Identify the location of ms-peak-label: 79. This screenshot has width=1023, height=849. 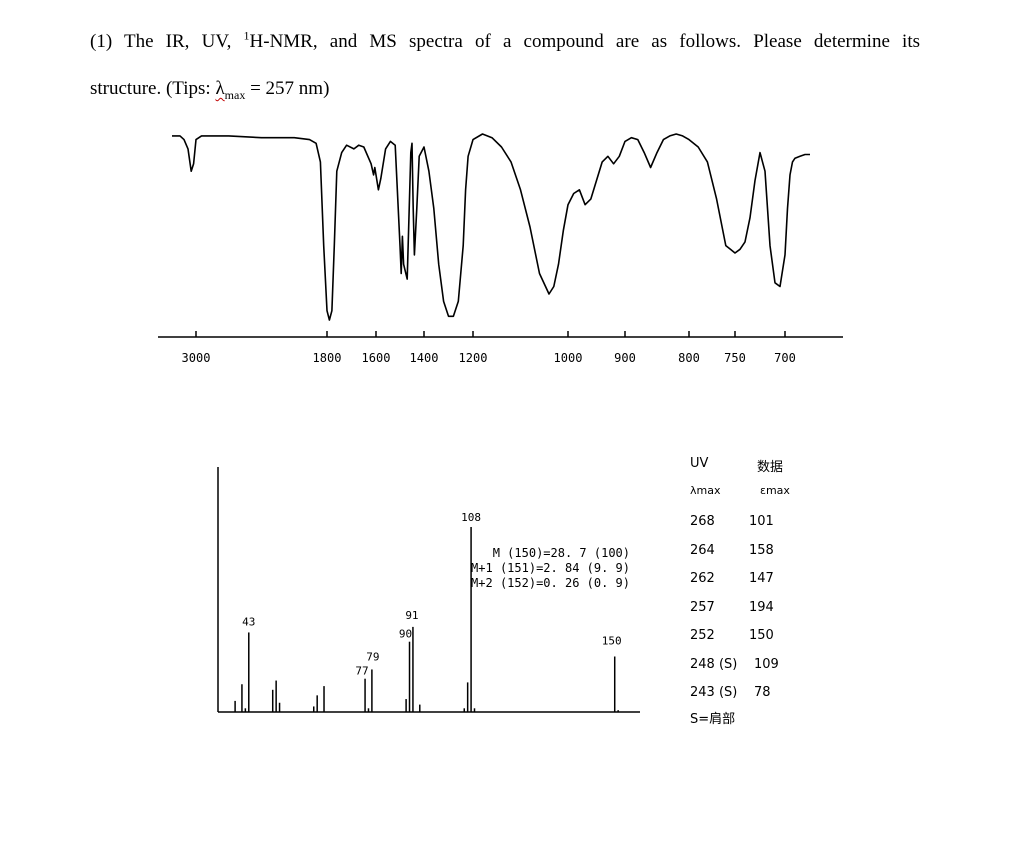
(372, 656).